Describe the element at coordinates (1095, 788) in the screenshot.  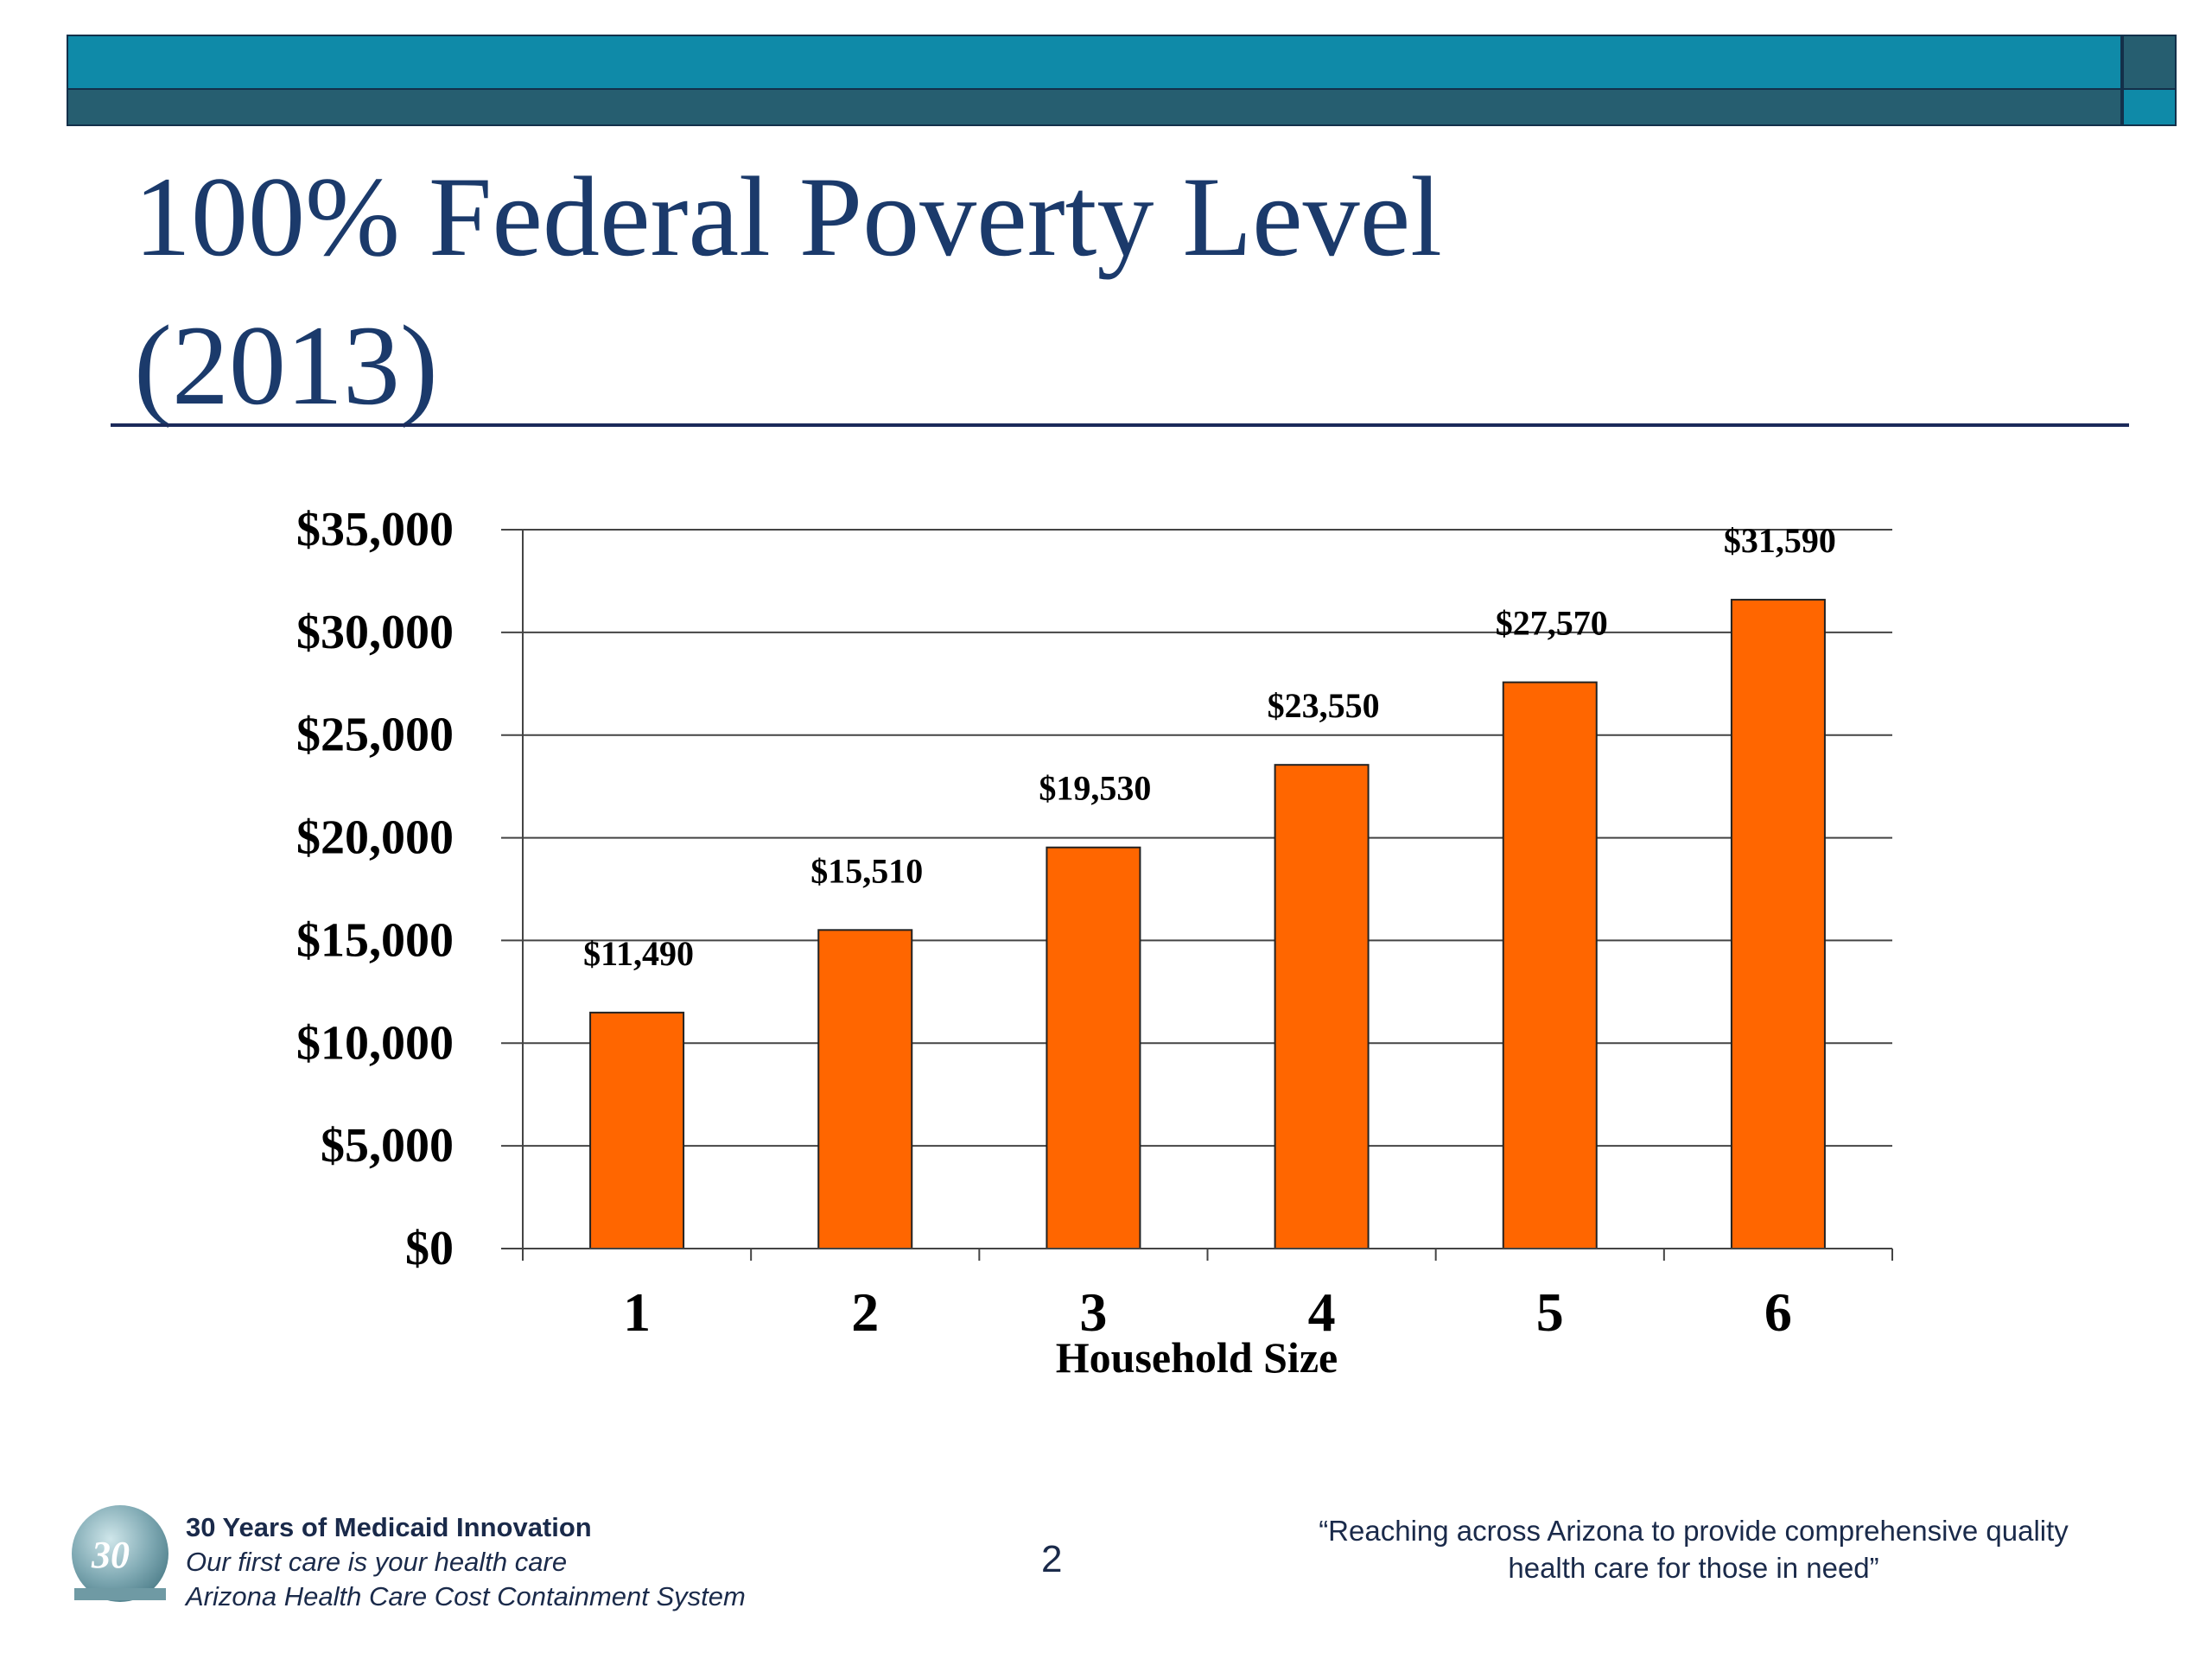
I see `data-label: $19,530` at that location.